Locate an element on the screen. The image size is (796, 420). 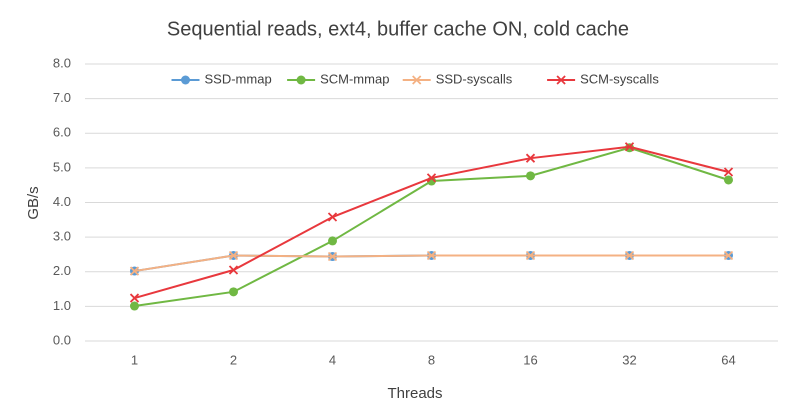
x-tick-label: 8 is located at coordinates (431, 359).